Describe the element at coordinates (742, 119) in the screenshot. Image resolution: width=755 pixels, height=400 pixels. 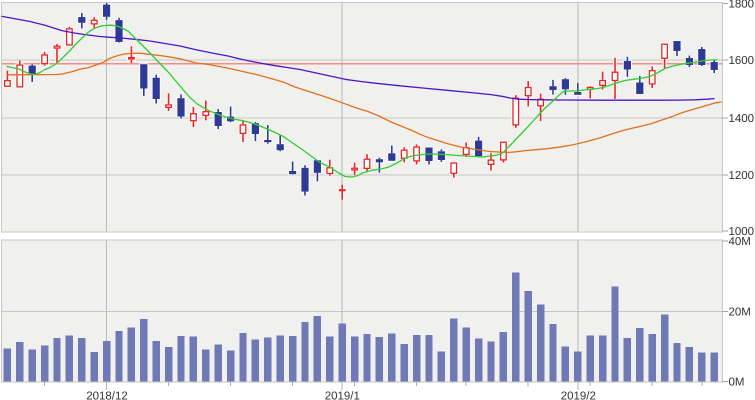
I see `svg-text: 1400` at that location.